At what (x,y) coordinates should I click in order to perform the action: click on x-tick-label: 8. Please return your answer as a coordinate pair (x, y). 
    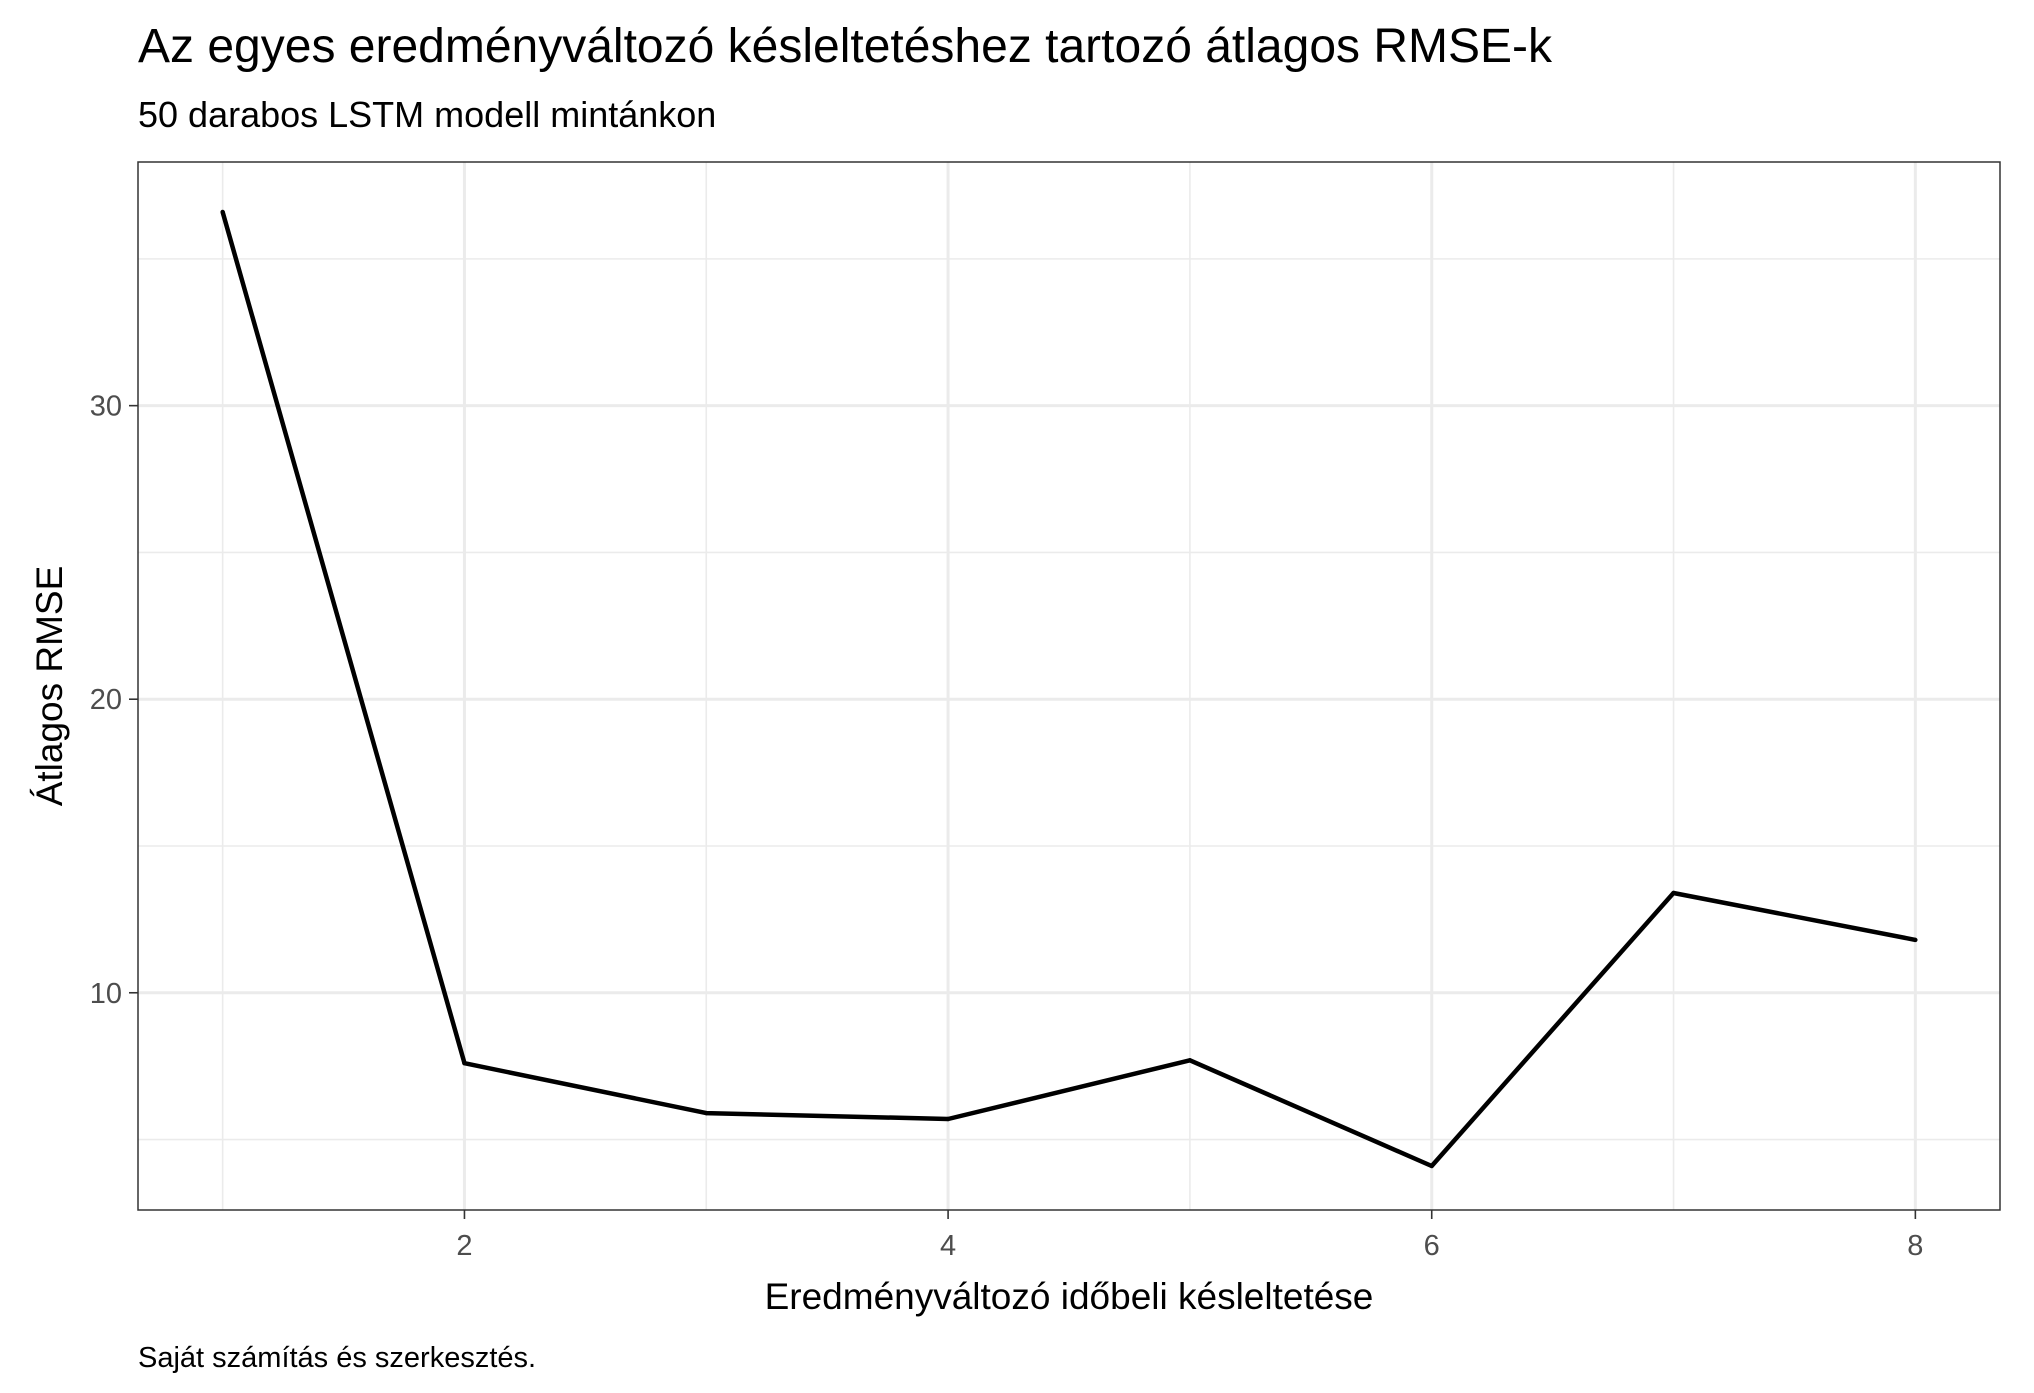
    Looking at the image, I should click on (1915, 1246).